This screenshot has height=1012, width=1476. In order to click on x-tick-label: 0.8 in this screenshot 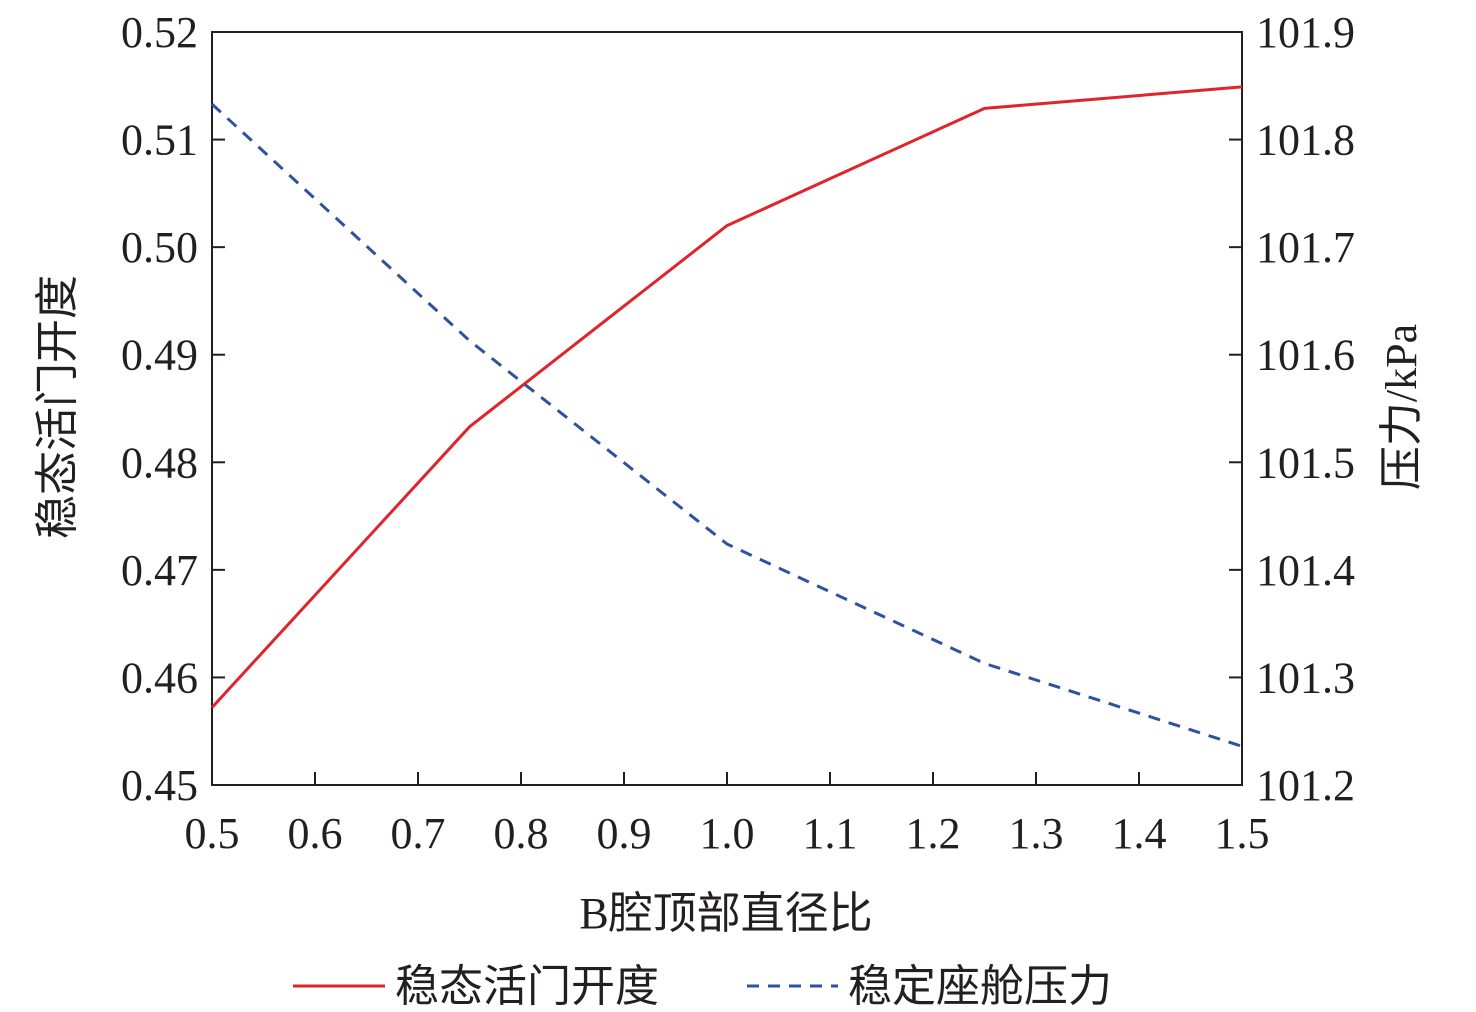, I will do `click(521, 833)`.